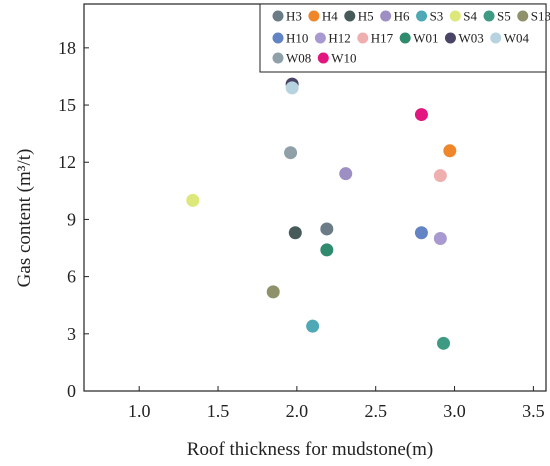 This screenshot has height=466, width=550. I want to click on legend-marker-w10, so click(323, 58).